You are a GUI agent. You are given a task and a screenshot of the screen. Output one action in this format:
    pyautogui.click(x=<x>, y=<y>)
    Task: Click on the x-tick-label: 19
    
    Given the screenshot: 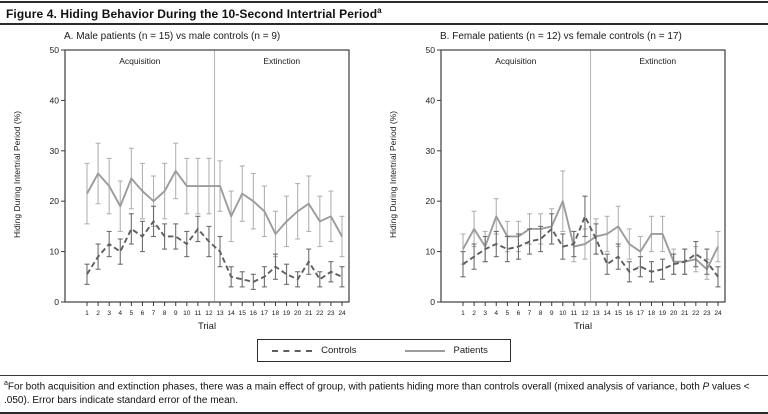 What is the action you would take?
    pyautogui.click(x=663, y=313)
    